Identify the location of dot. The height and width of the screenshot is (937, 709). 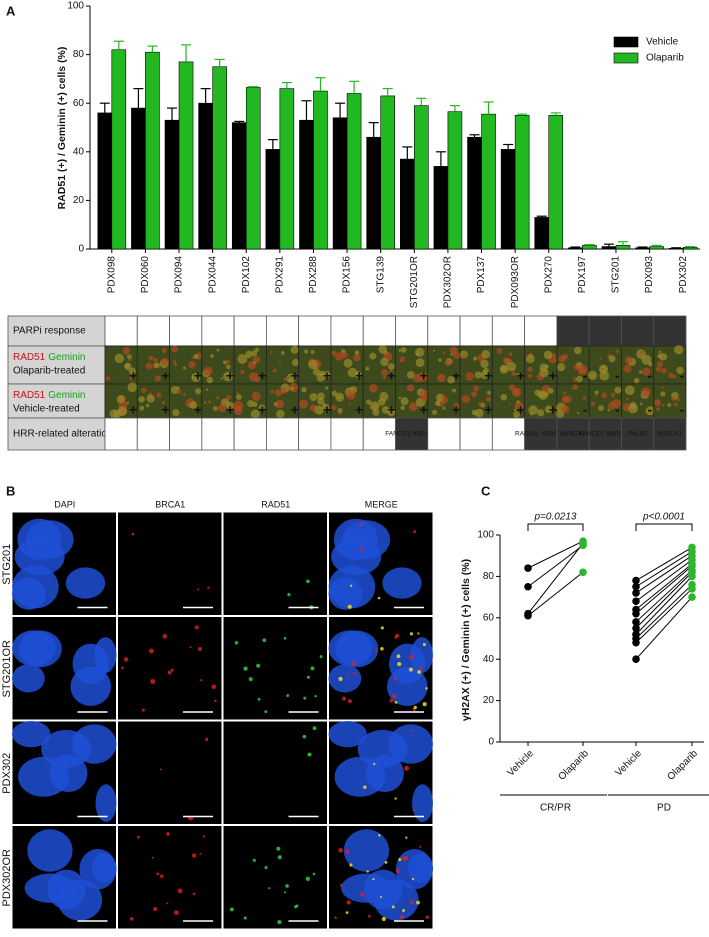
(636, 601).